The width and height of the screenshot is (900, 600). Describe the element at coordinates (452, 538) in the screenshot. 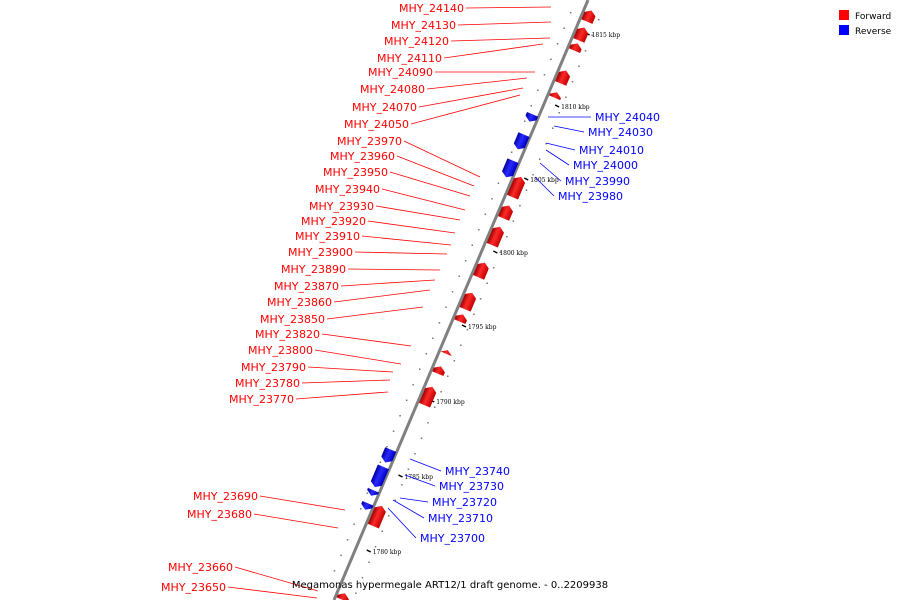

I see `gene-label: MHY_23700` at that location.